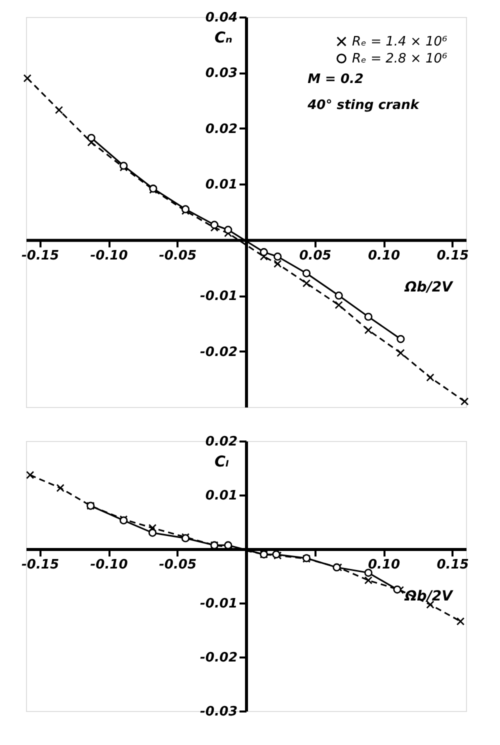 The width and height of the screenshot is (500, 745). I want to click on y-tick-label: 0.03, so click(221, 74).